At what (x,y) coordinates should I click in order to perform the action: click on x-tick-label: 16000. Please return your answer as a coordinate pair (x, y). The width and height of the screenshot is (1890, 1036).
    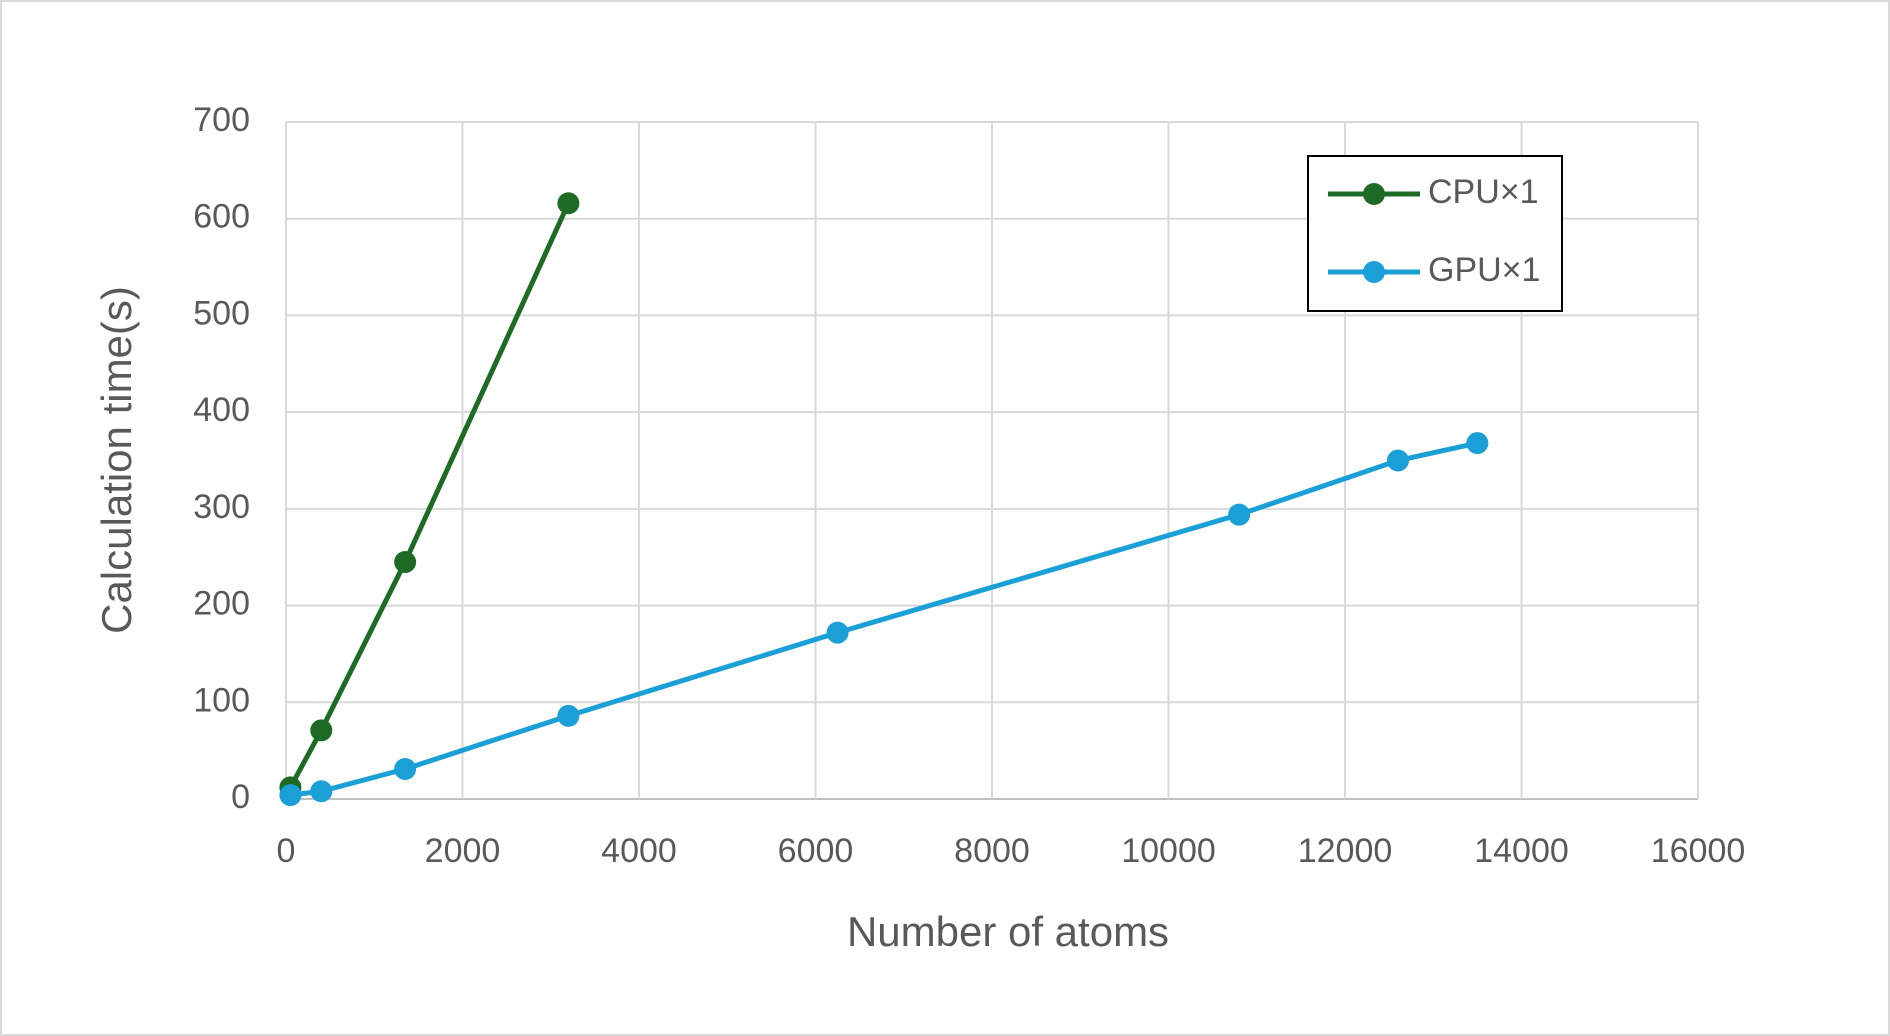
    Looking at the image, I should click on (1698, 851).